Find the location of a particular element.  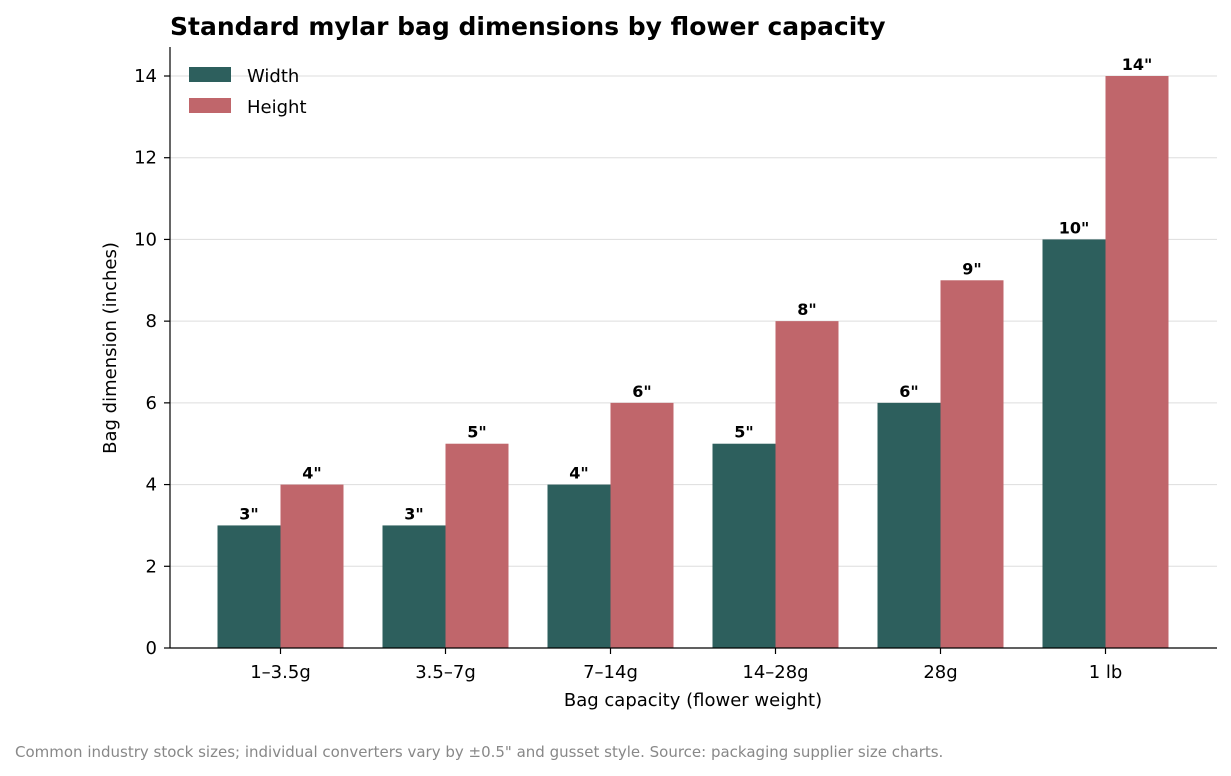

data-label-height: 8" is located at coordinates (806, 309).